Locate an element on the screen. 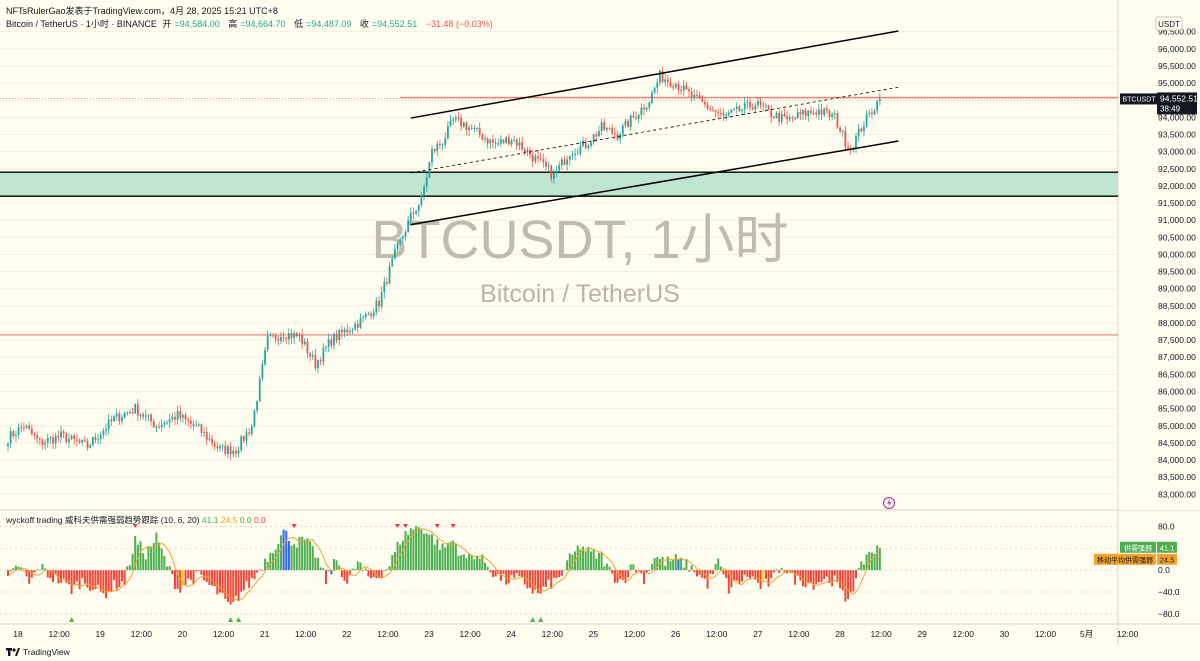 This screenshot has width=1200, height=661. currency-button: USDT is located at coordinates (1169, 23).